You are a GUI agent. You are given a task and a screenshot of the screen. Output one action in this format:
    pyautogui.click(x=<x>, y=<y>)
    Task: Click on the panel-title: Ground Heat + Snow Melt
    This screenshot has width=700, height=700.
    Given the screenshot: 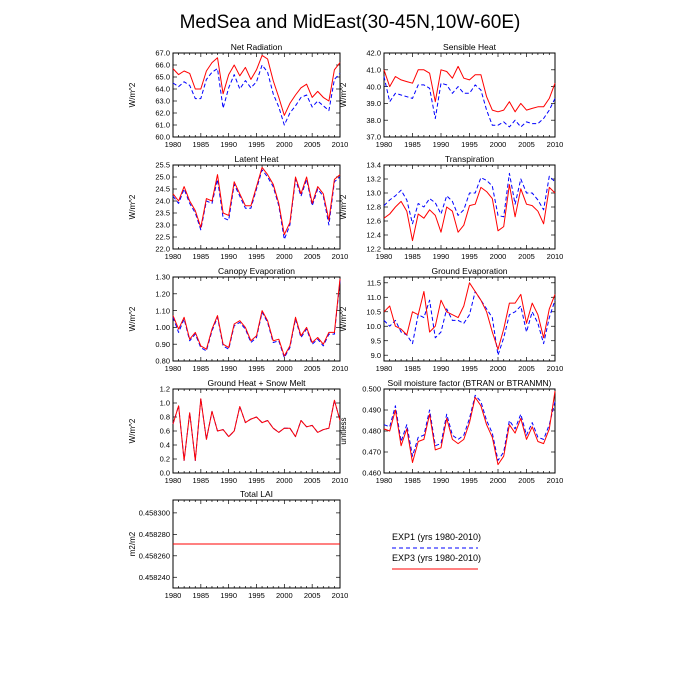 What is the action you would take?
    pyautogui.click(x=256, y=383)
    